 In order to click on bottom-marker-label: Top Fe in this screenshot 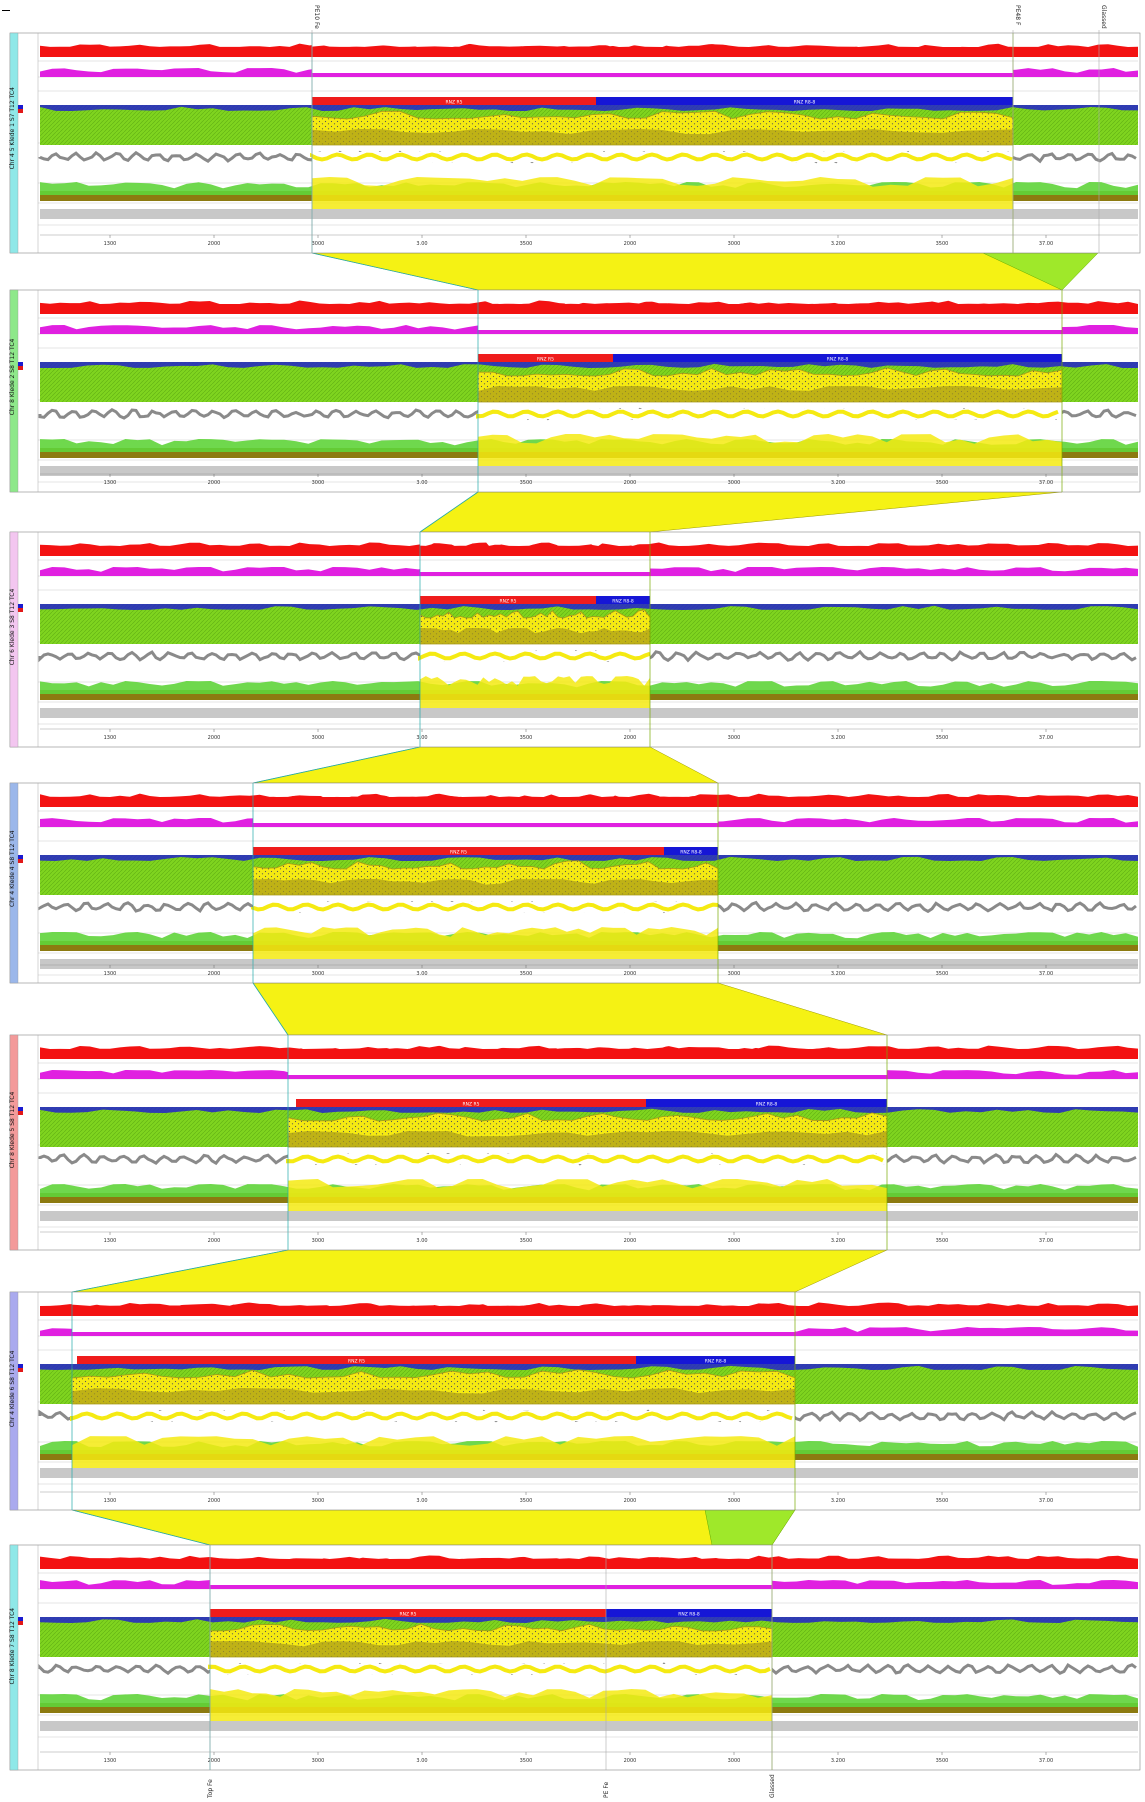, I will do `click(210, 1789)`.